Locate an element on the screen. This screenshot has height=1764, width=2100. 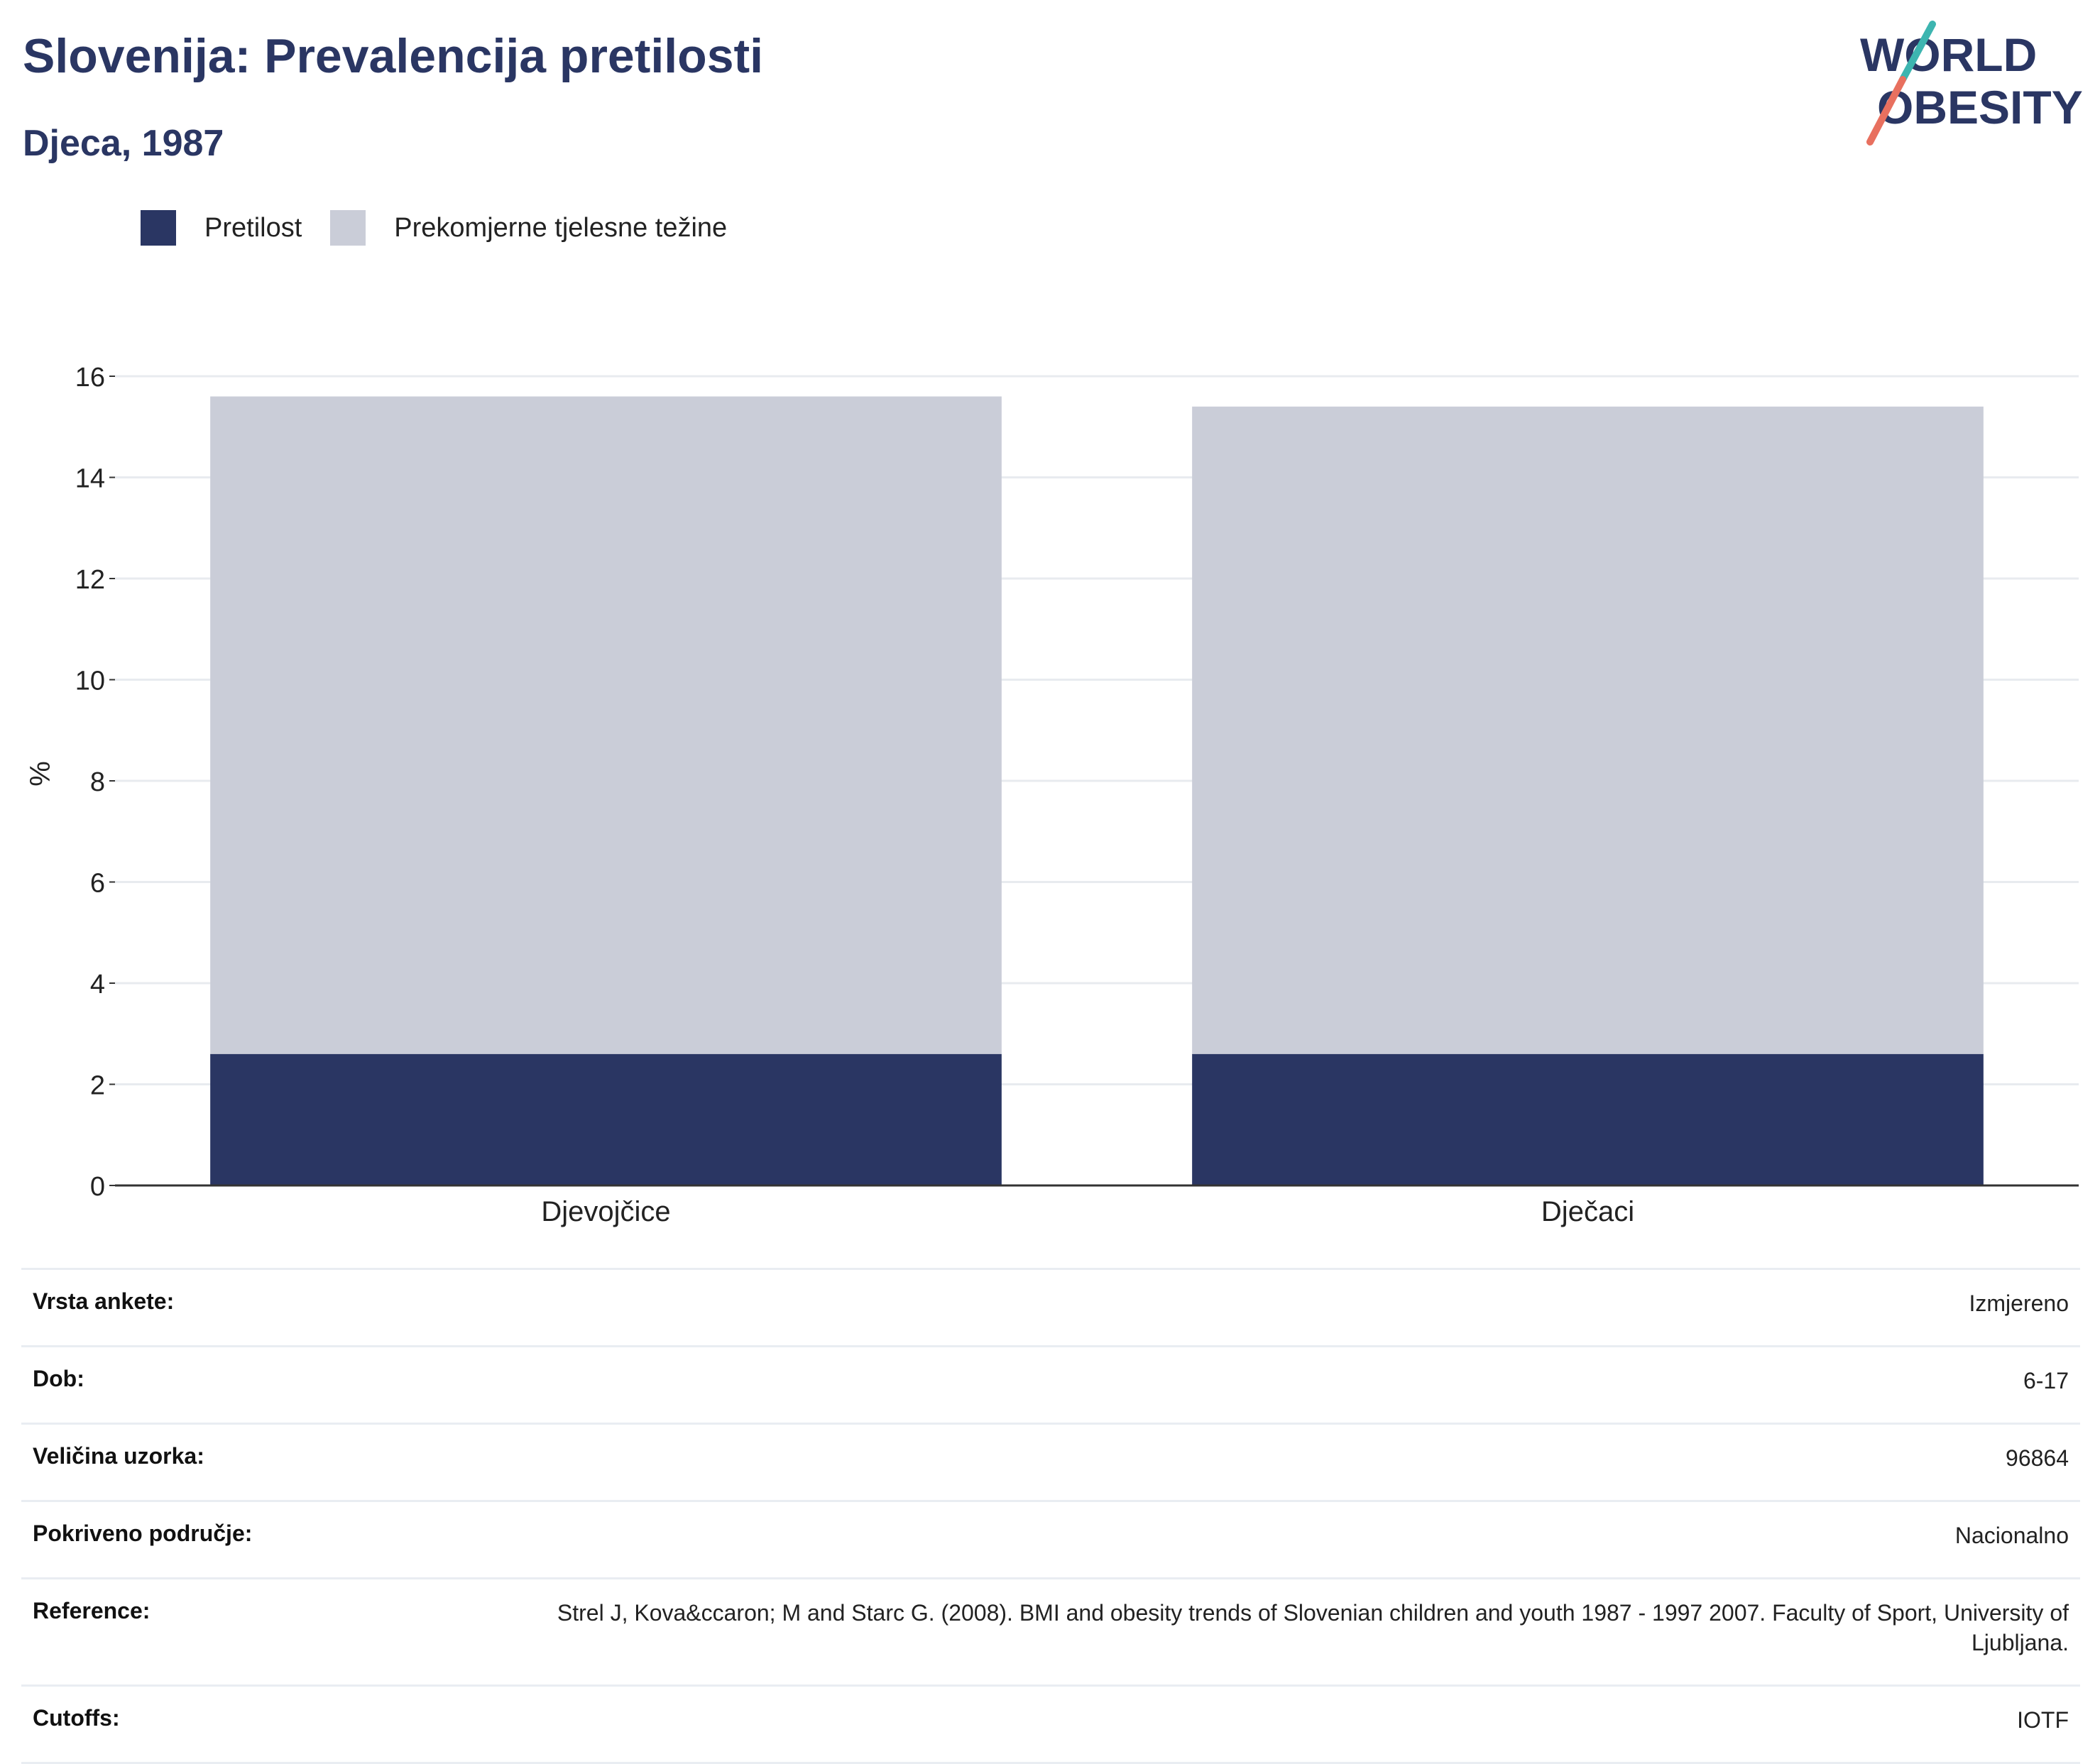
world-obesity-logo: WORLD OBESITY is located at coordinates (1971, 84).